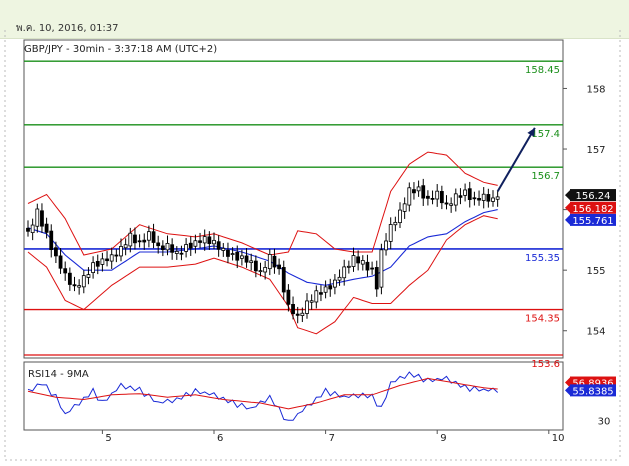 Image resolution: width=629 pixels, height=466 pixels. What do you see at coordinates (531, 132) in the screenshot?
I see `arrow-head` at bounding box center [531, 132].